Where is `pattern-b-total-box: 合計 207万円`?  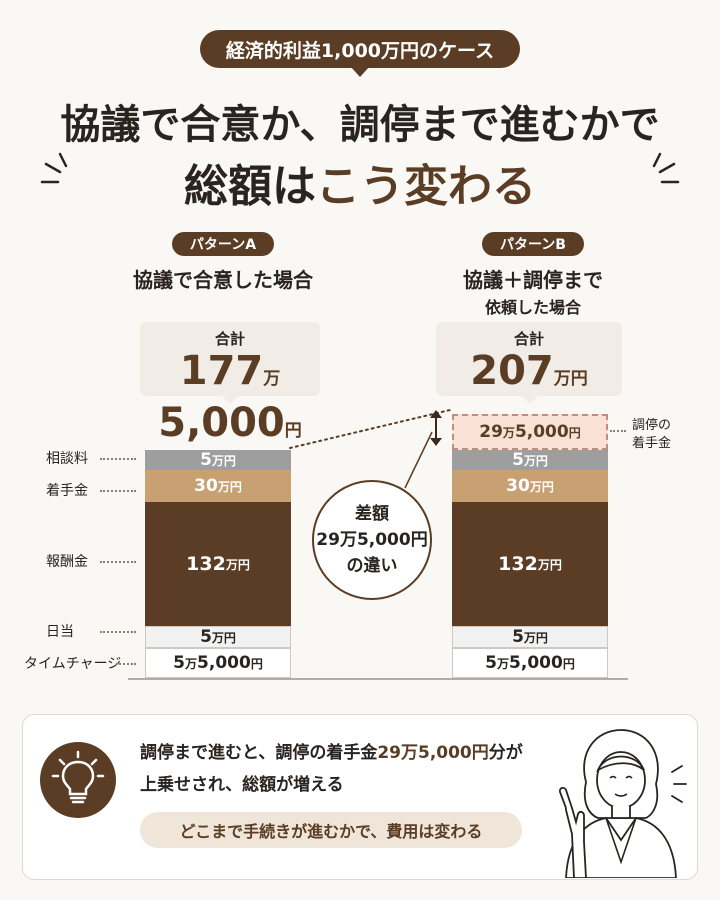 pattern-b-total-box: 合計 207万円 is located at coordinates (529, 359).